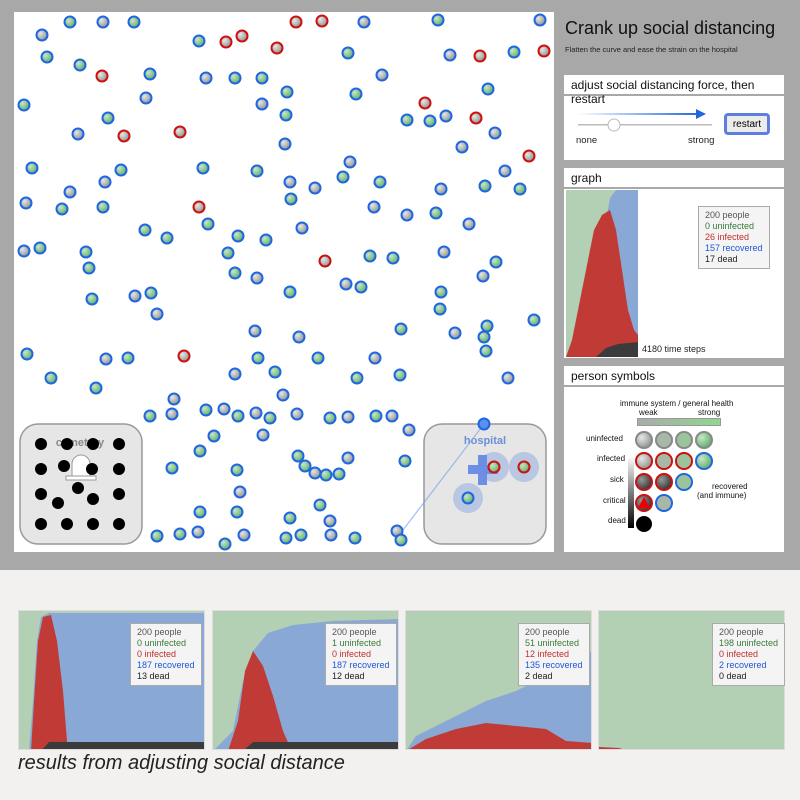 The height and width of the screenshot is (800, 800). I want to click on legend-dead: 17 dead, so click(721, 259).